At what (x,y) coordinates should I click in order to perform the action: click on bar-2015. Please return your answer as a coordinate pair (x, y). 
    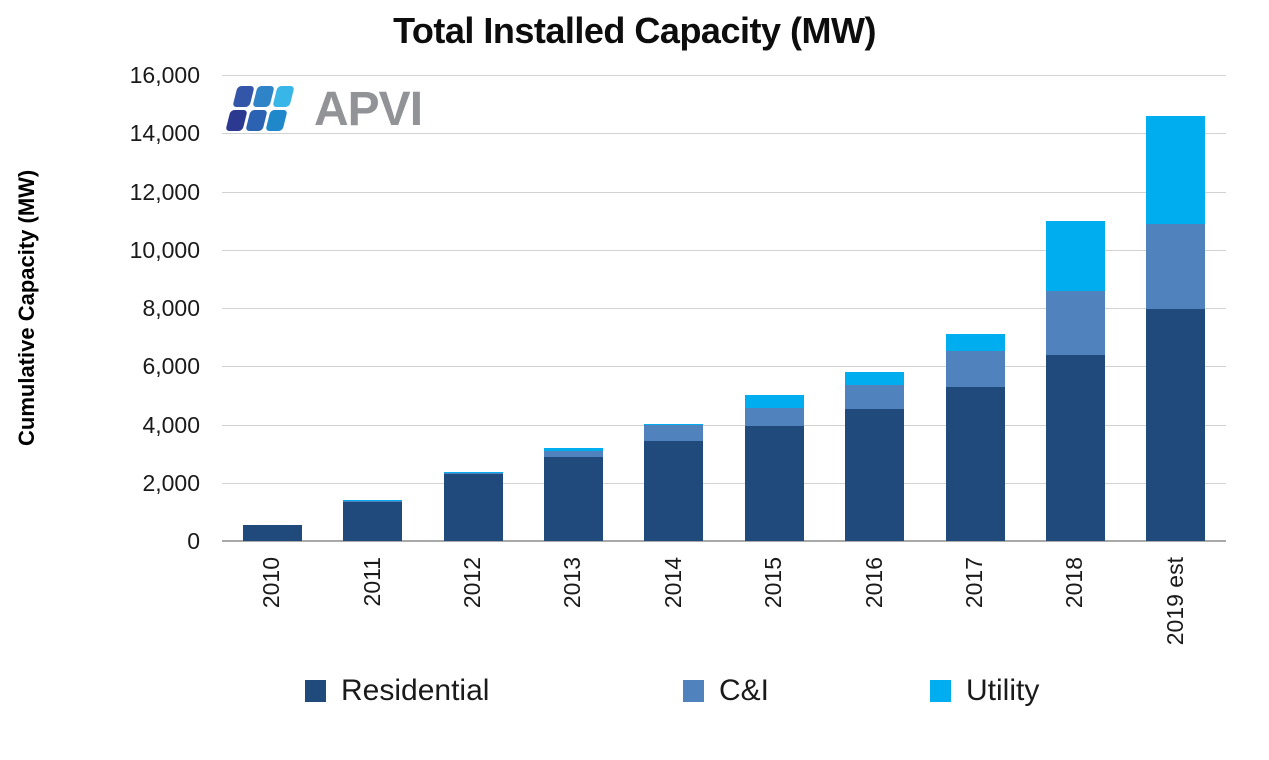
    Looking at the image, I should click on (774, 468).